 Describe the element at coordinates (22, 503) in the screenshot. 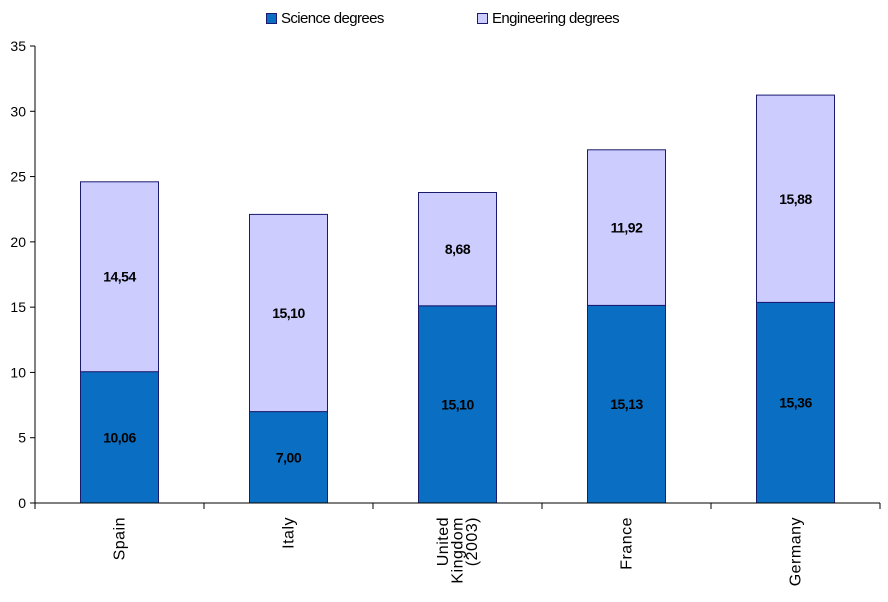

I see `y-tick-label: 0` at that location.